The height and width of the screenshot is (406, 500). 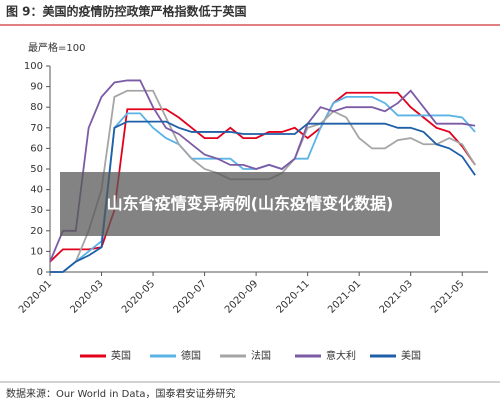 I want to click on legend-label: 英国, so click(x=121, y=355).